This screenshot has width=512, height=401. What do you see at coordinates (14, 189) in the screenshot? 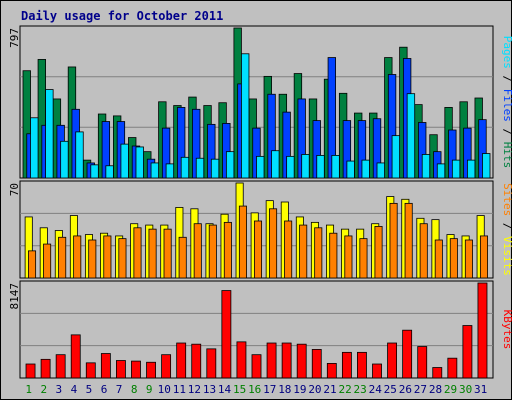
I see `visitors-ymax-label: 70` at bounding box center [14, 189].